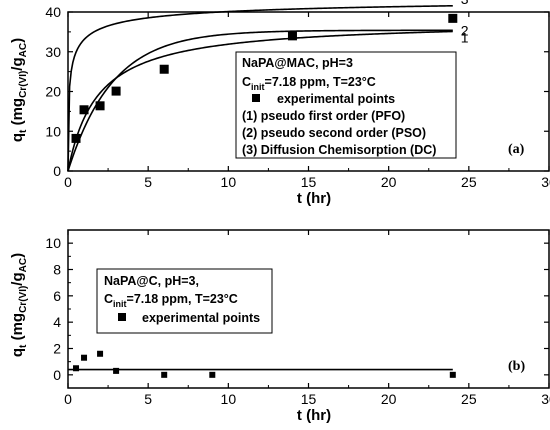 The height and width of the screenshot is (430, 550). I want to click on panel-a-tag: (a), so click(516, 149).